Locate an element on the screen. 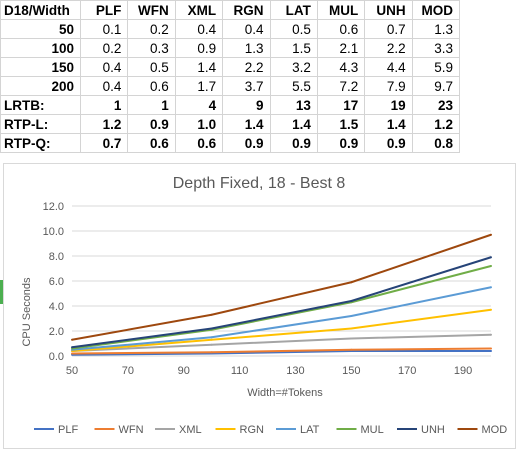  header-row: D18/Width PLF WFN XML RGN LAT MUL UNH MOD is located at coordinates (230, 10).